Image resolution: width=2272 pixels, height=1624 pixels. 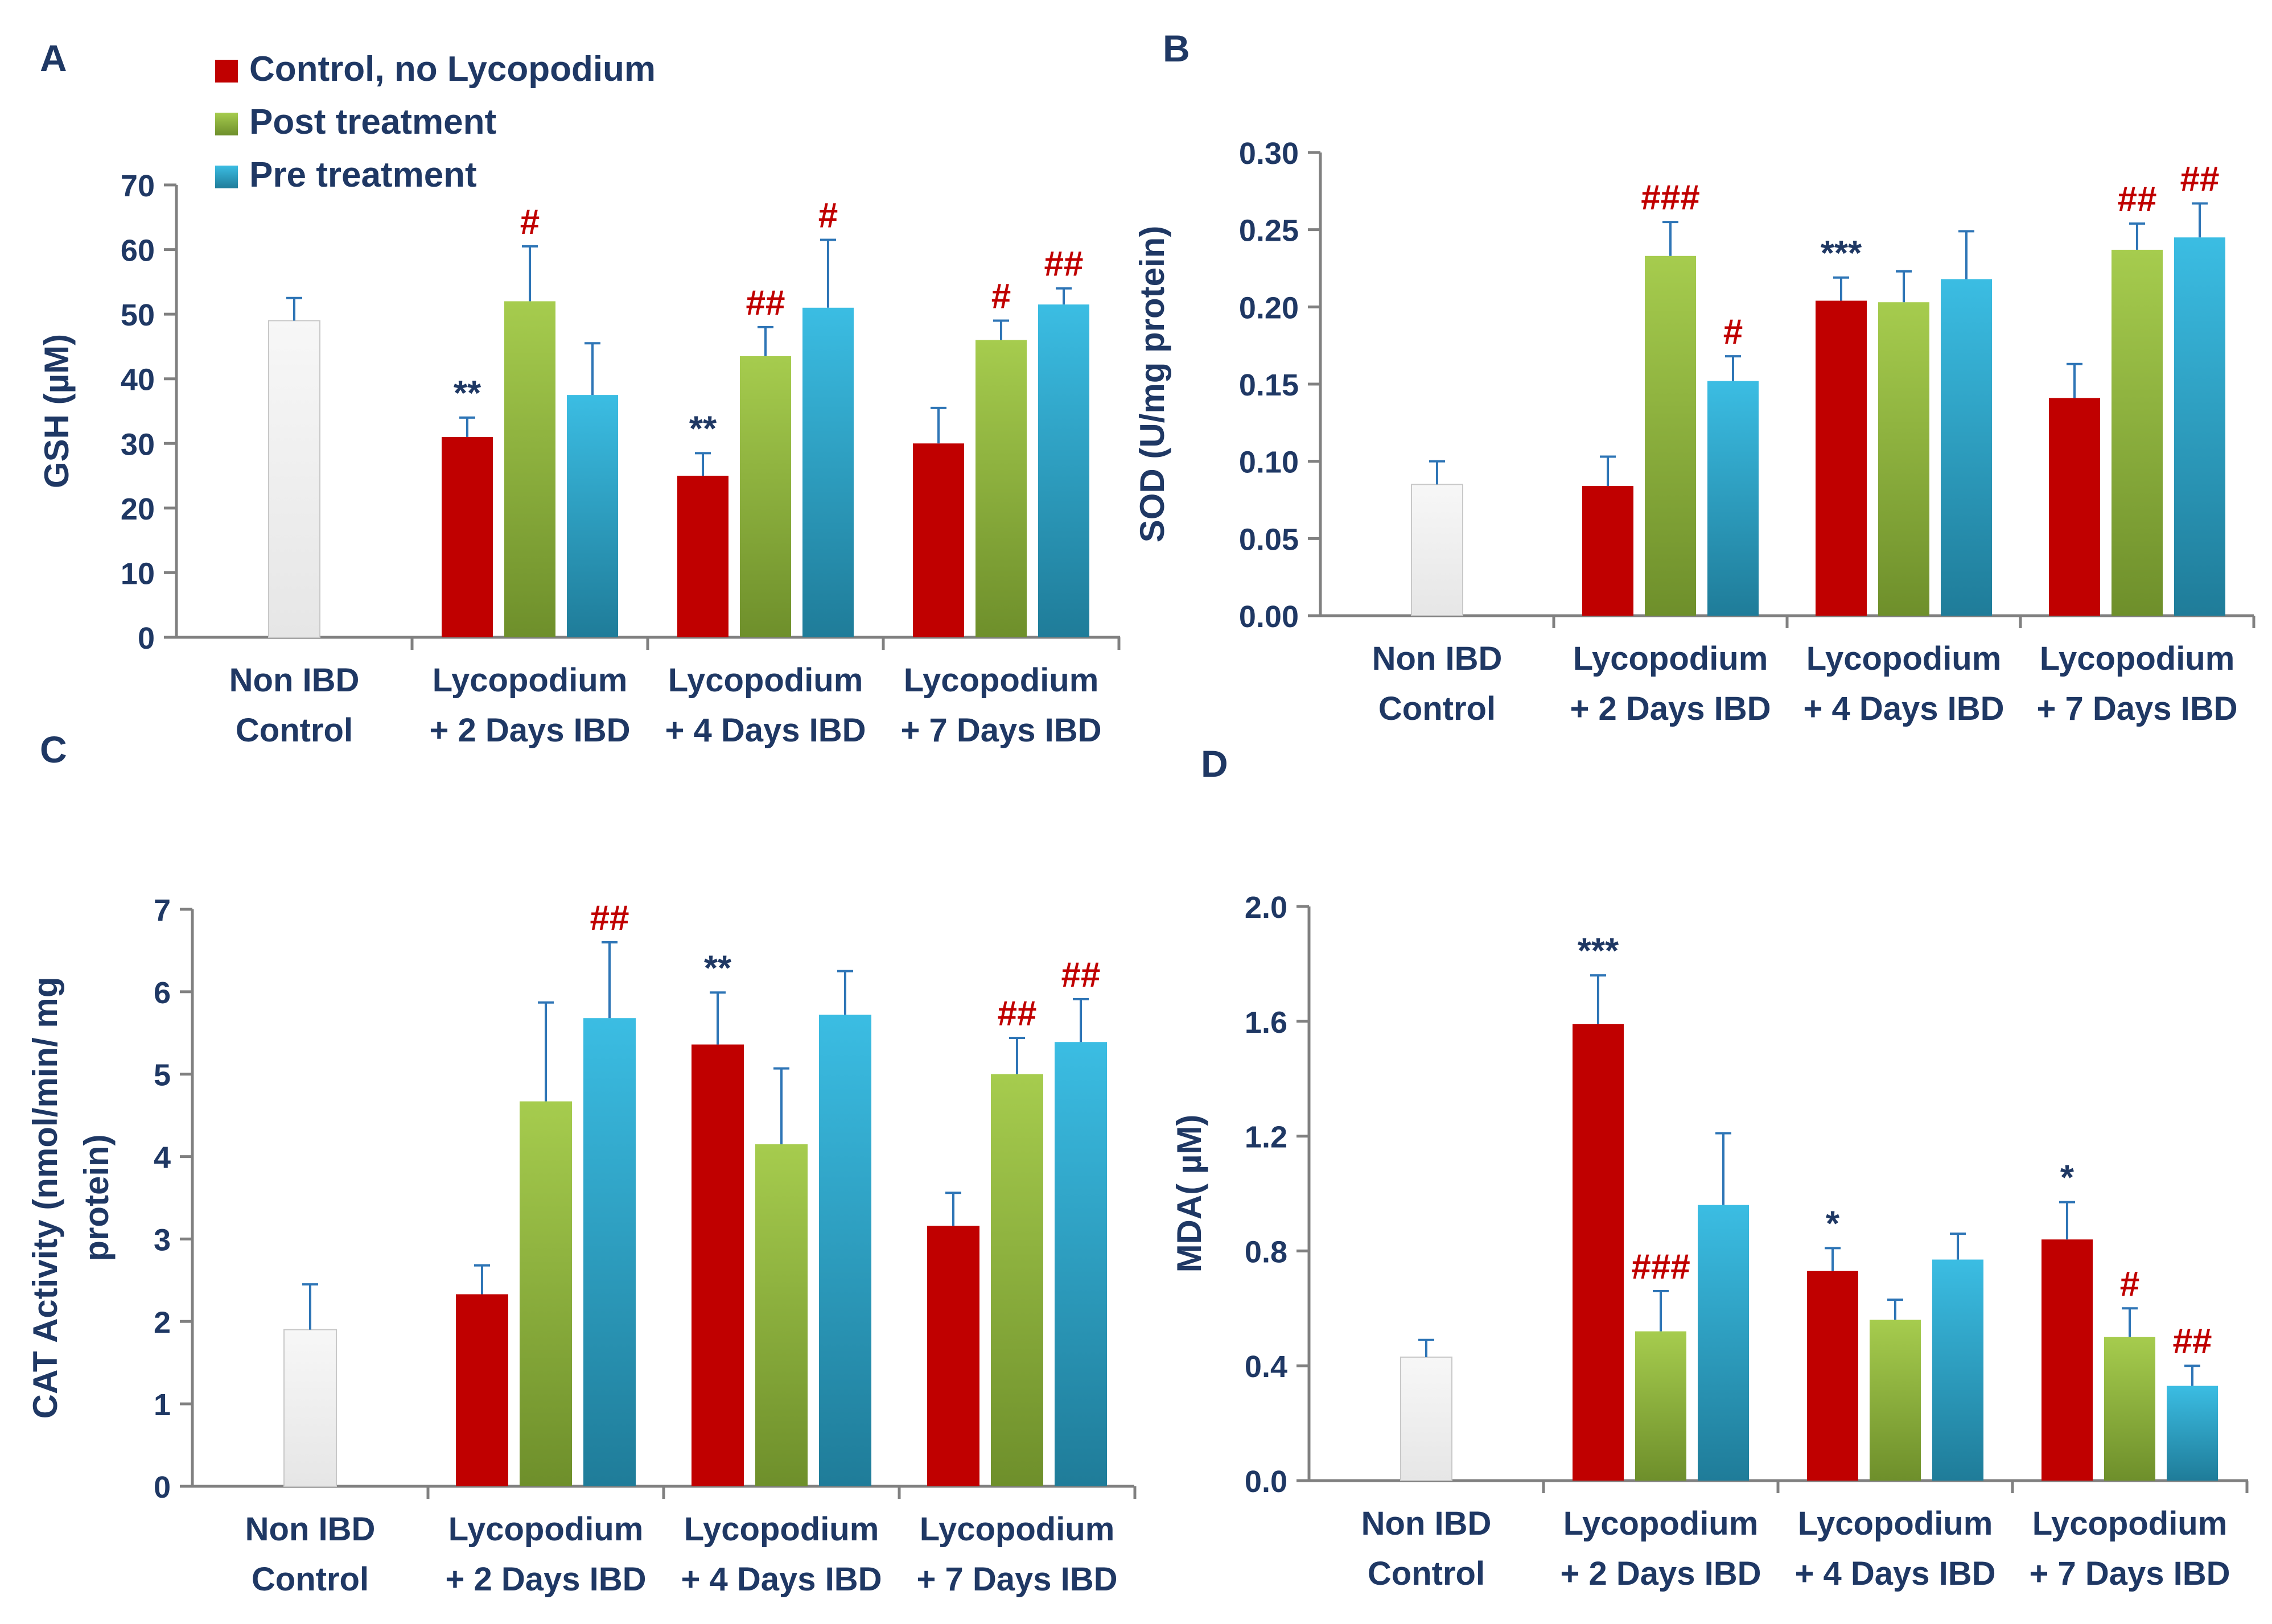 What do you see at coordinates (162, 1405) in the screenshot?
I see `y-tick-label: 1` at bounding box center [162, 1405].